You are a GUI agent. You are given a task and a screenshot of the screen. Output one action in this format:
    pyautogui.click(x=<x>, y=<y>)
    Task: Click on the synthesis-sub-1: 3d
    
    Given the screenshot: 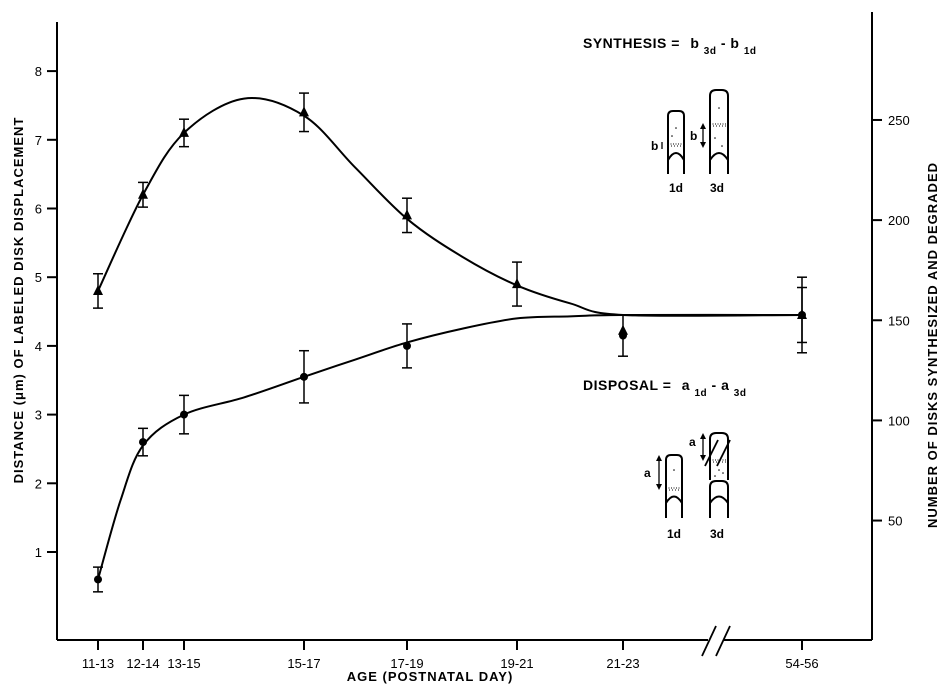 What is the action you would take?
    pyautogui.click(x=710, y=51)
    